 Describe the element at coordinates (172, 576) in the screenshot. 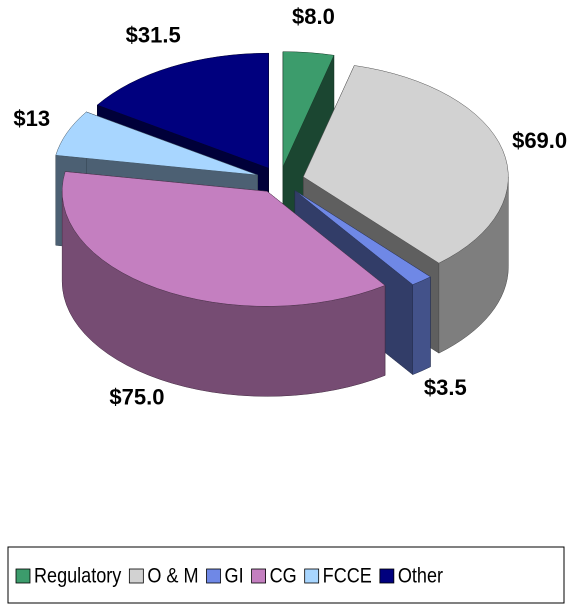

I see `legend-label: O & M` at that location.